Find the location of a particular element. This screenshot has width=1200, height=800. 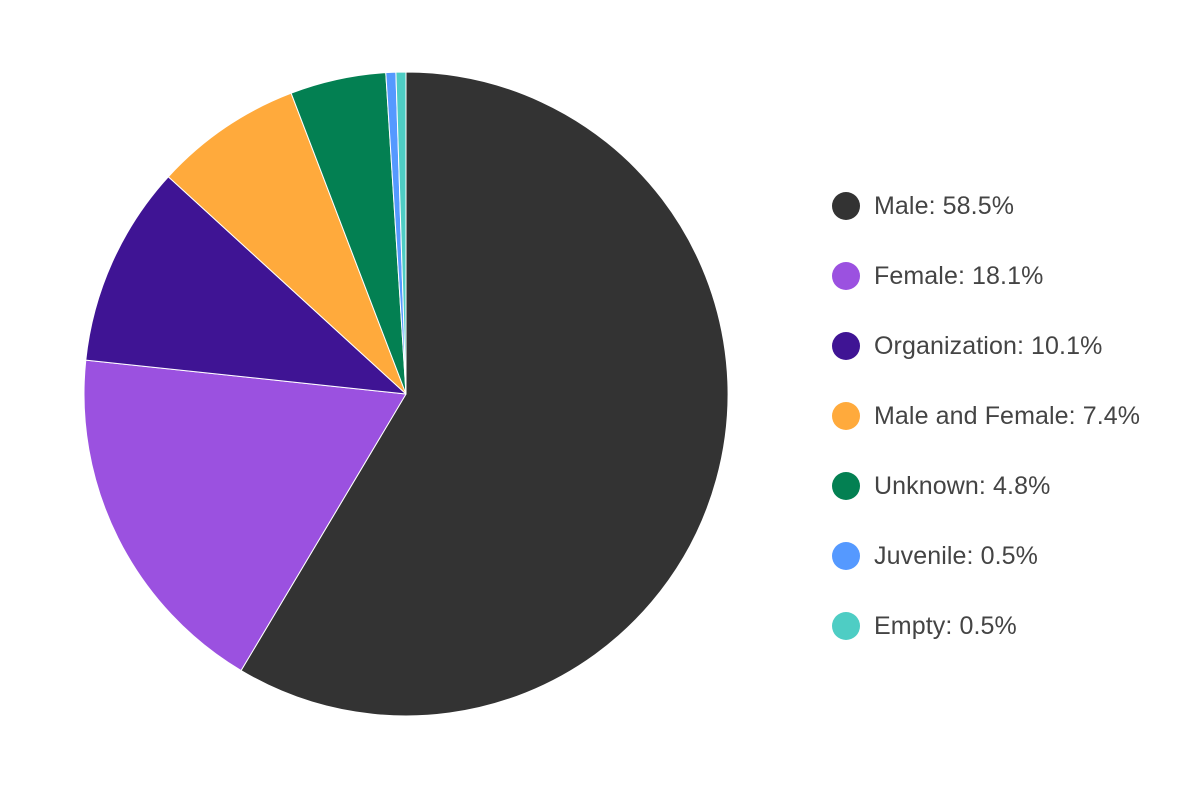

legend-label-organization: Organization: 10.1% is located at coordinates (988, 345).